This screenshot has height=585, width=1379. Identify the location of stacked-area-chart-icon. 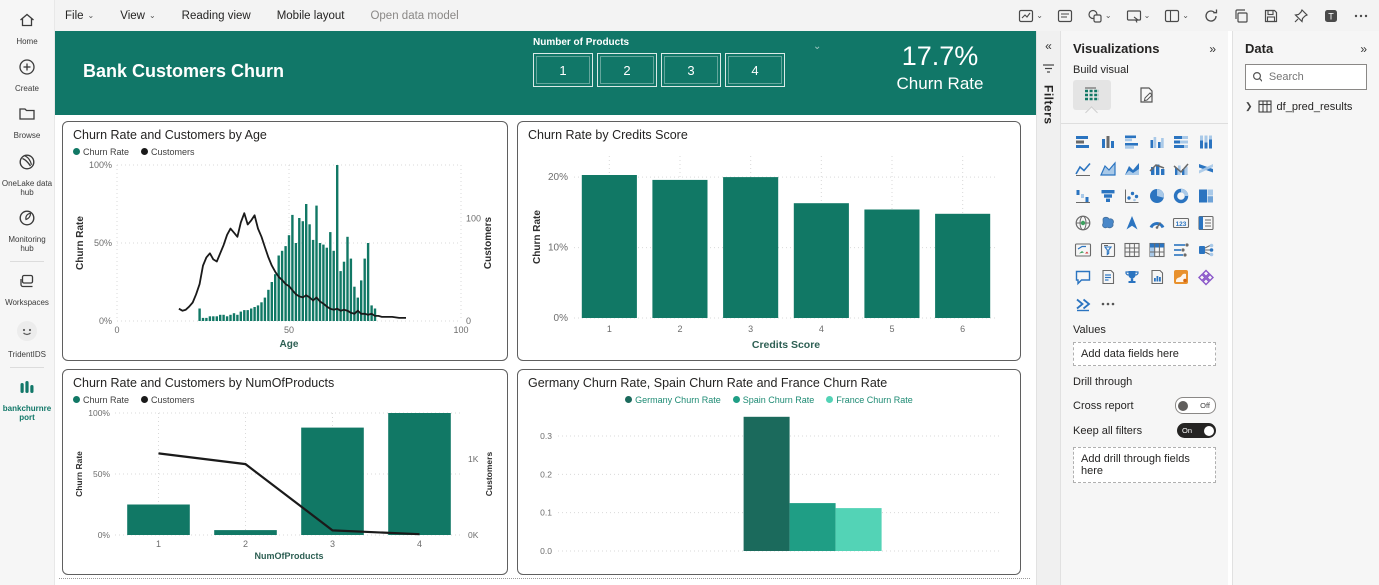
(1132, 169).